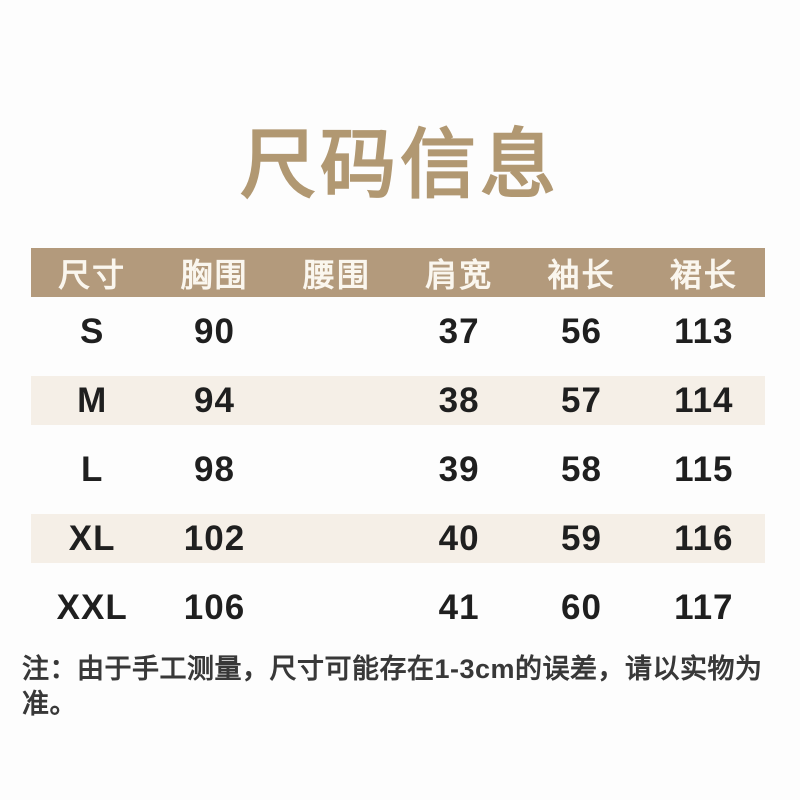 The height and width of the screenshot is (800, 800). What do you see at coordinates (392, 687) in the screenshot?
I see `measurement-note: 注：由于手工测量，尺寸可能存在1-3cm的误差，请以实物为准。` at bounding box center [392, 687].